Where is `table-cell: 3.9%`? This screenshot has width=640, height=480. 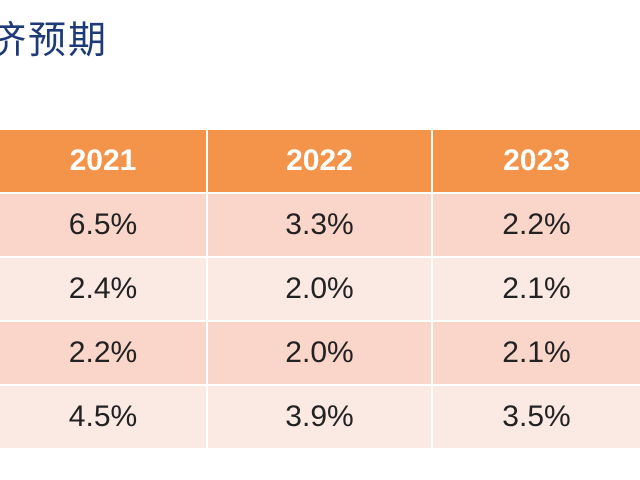
table-cell: 3.9% is located at coordinates (319, 417).